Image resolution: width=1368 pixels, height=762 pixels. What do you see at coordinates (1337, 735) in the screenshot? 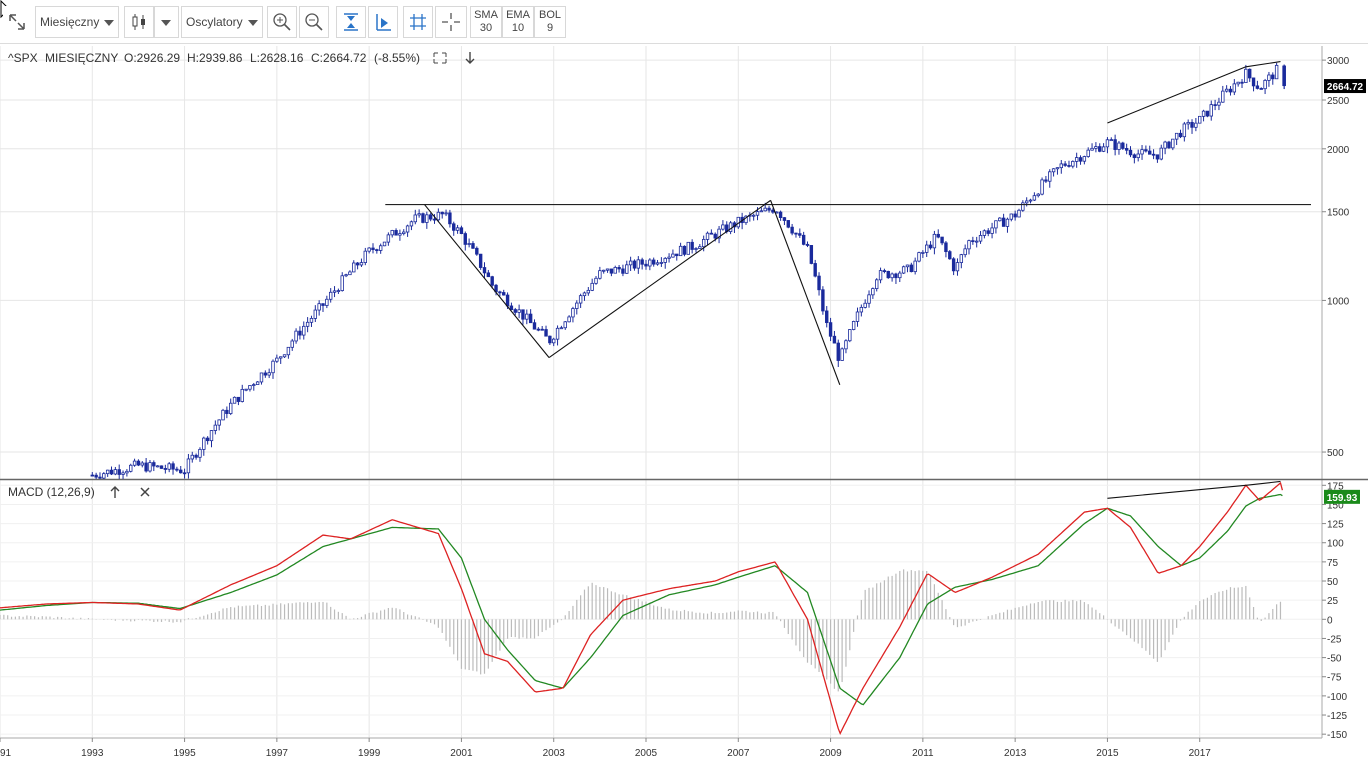
I see `macd-tick-label: -150` at bounding box center [1337, 735].